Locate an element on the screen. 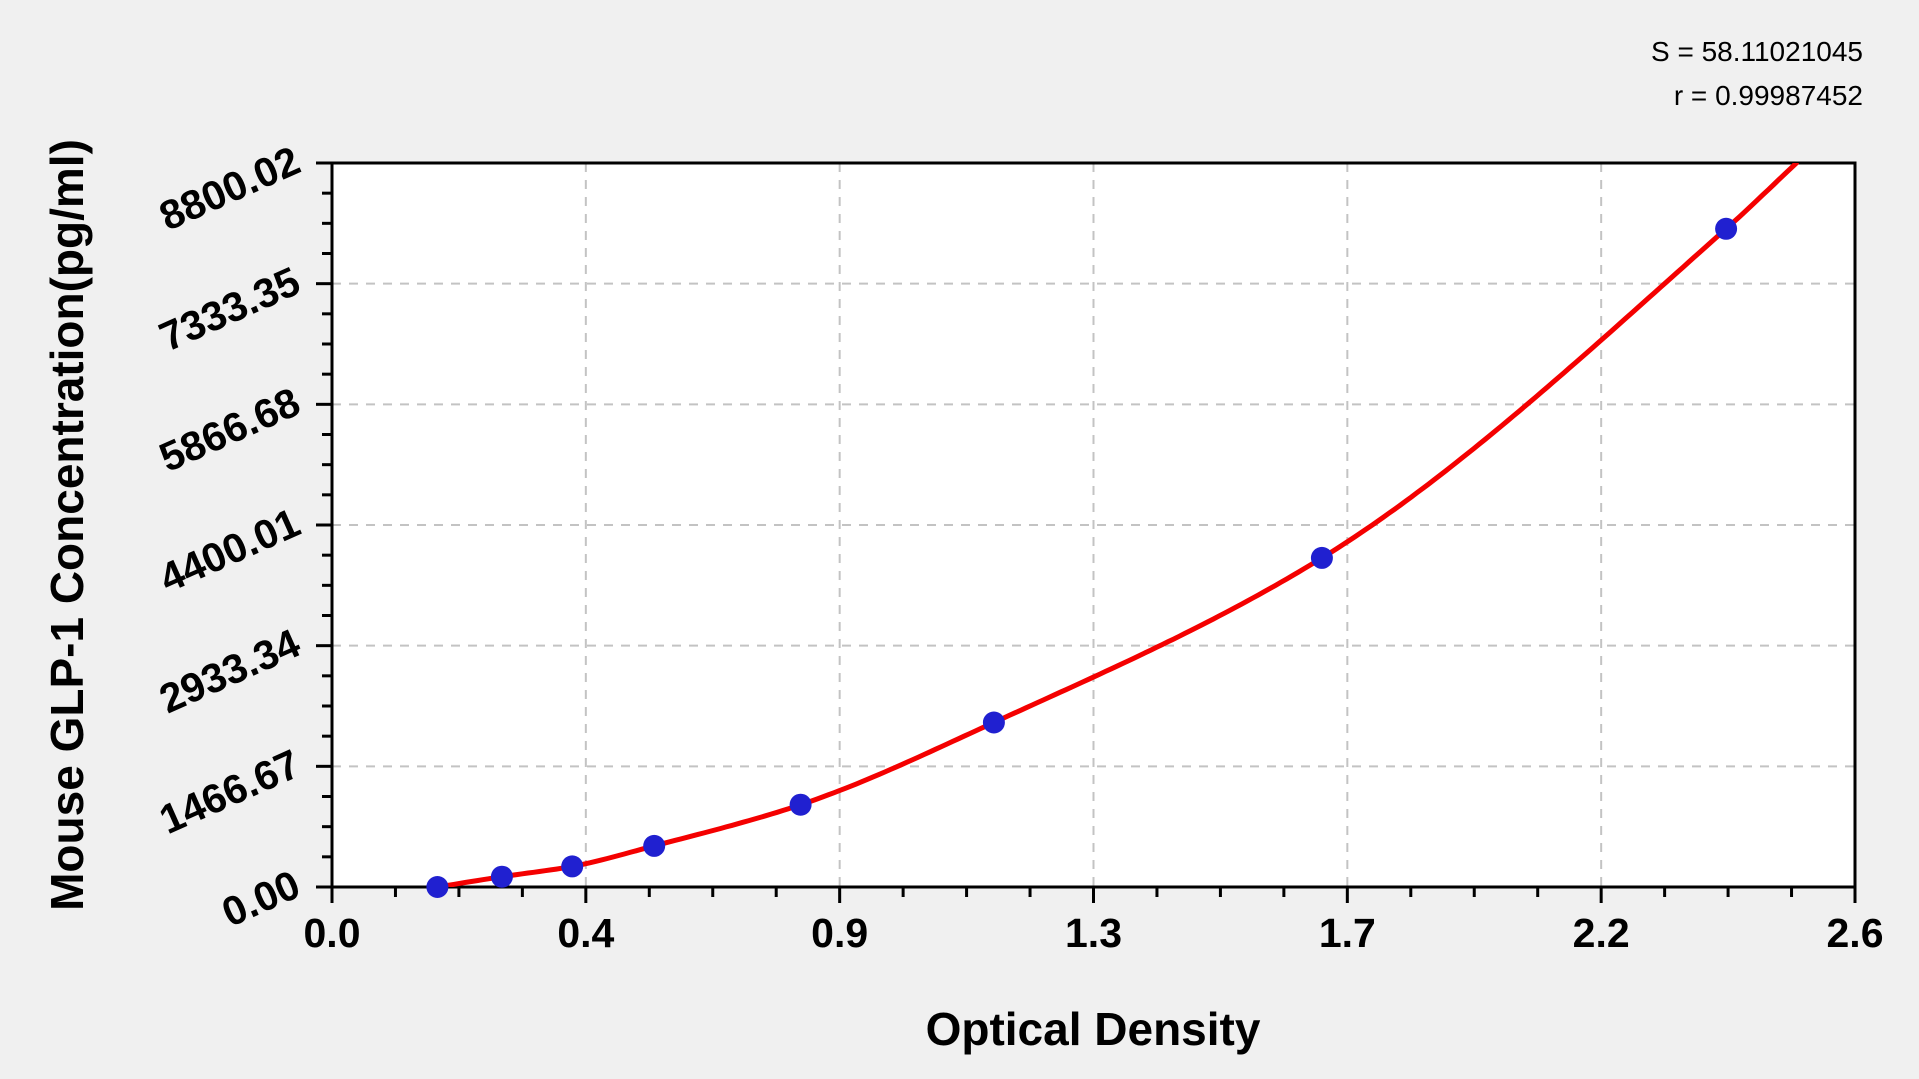 This screenshot has width=1919, height=1079. stat-r-value: r = 0.99987452 is located at coordinates (1768, 95).